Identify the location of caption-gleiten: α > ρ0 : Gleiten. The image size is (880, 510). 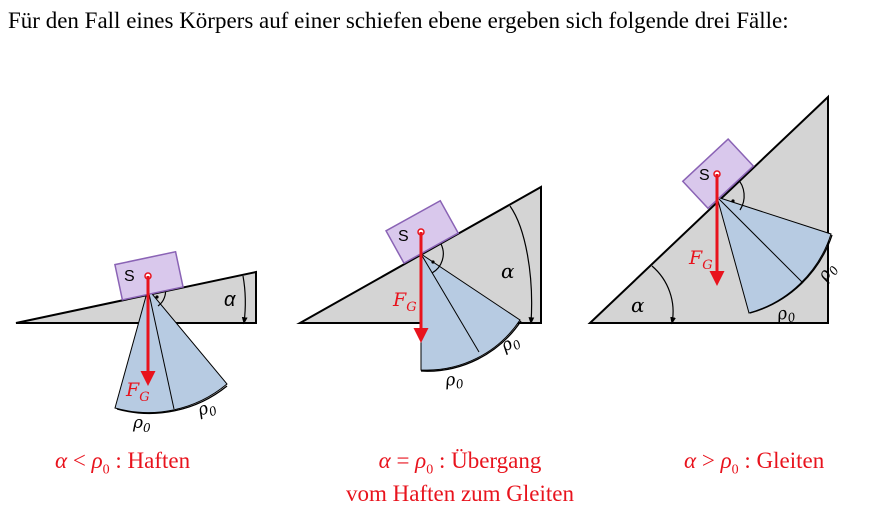
(754, 463).